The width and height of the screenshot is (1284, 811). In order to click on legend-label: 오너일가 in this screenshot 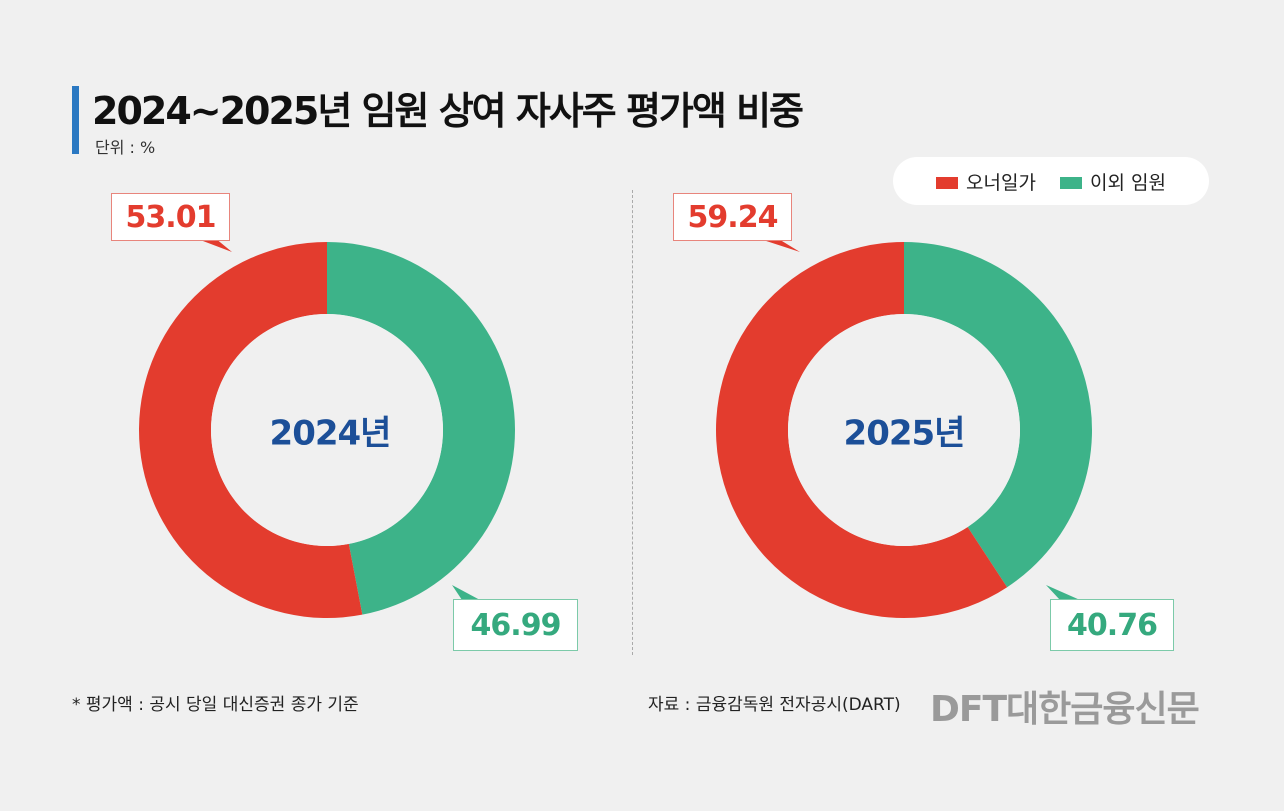, I will do `click(1001, 182)`.